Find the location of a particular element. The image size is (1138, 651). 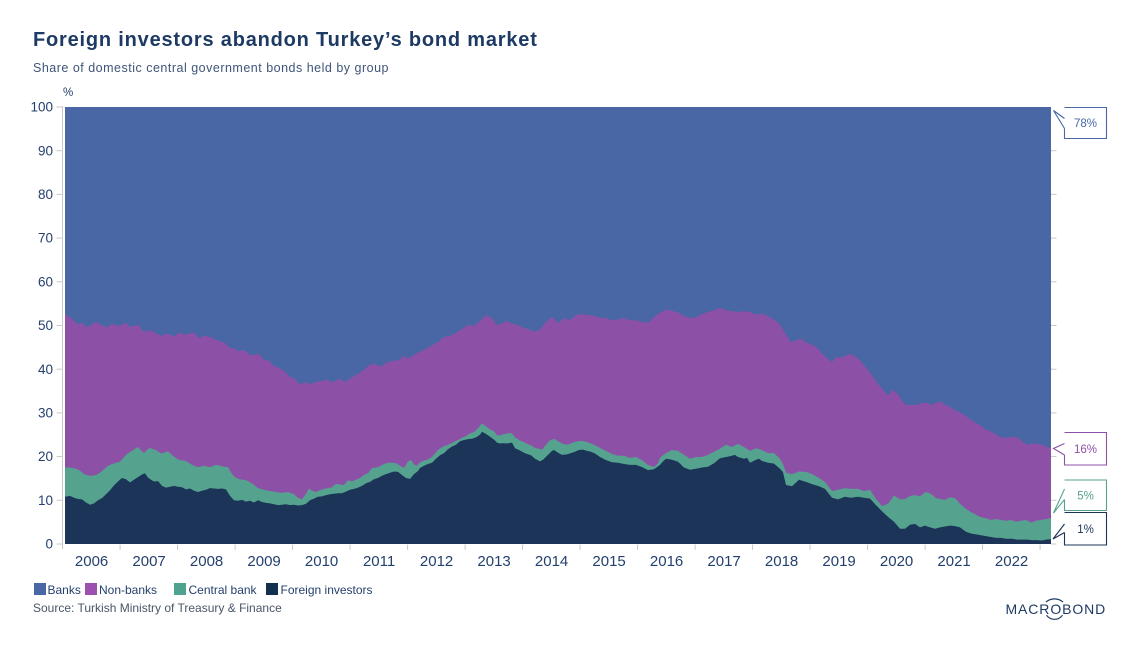

svg-text: 40 is located at coordinates (45, 369).